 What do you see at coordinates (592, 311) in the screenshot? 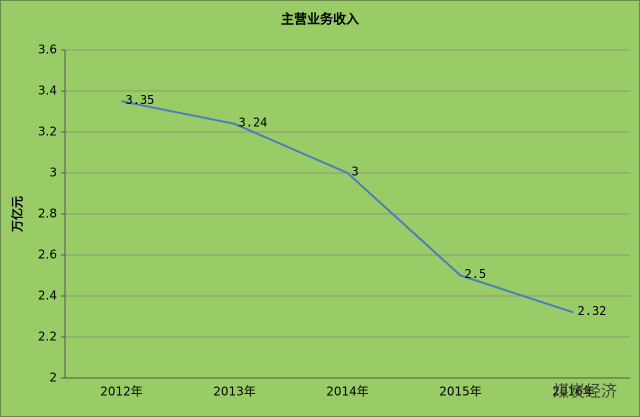
I see `data-label: 2.32` at bounding box center [592, 311].